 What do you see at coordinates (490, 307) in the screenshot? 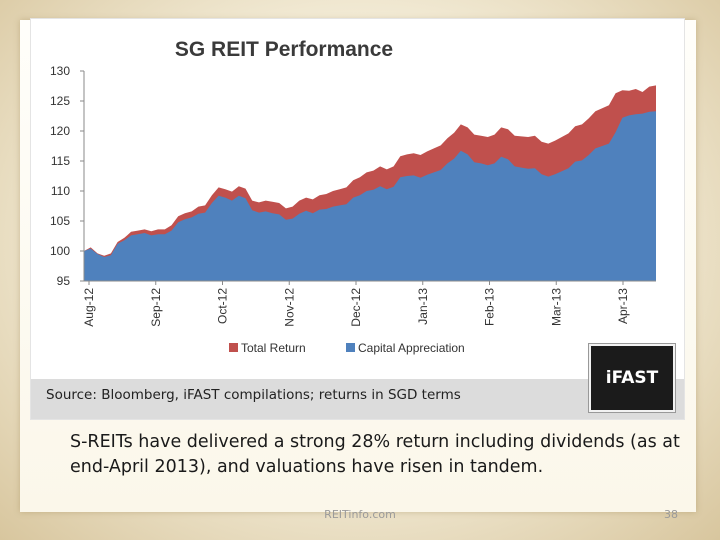
I see `x-tick-label: Feb-13` at bounding box center [490, 307].